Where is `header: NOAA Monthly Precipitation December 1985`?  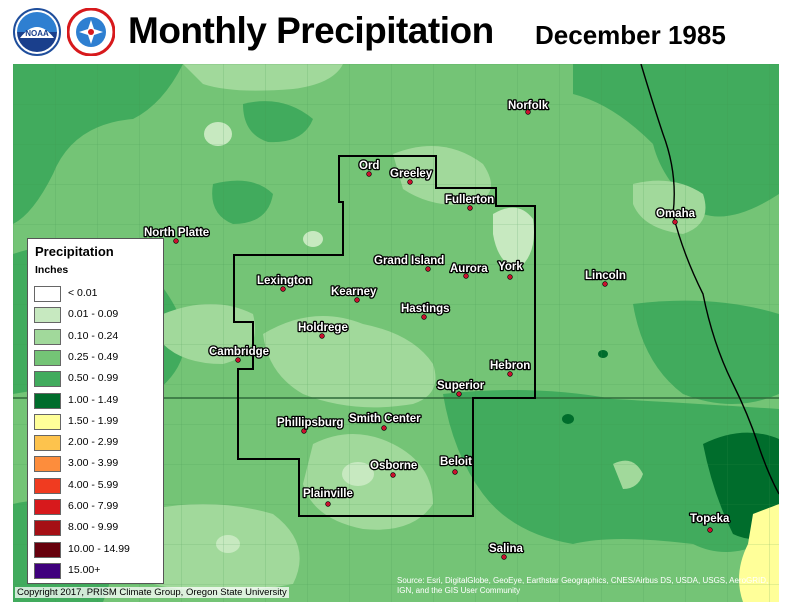
header: NOAA Monthly Precipitation December 1985 is located at coordinates (396, 32).